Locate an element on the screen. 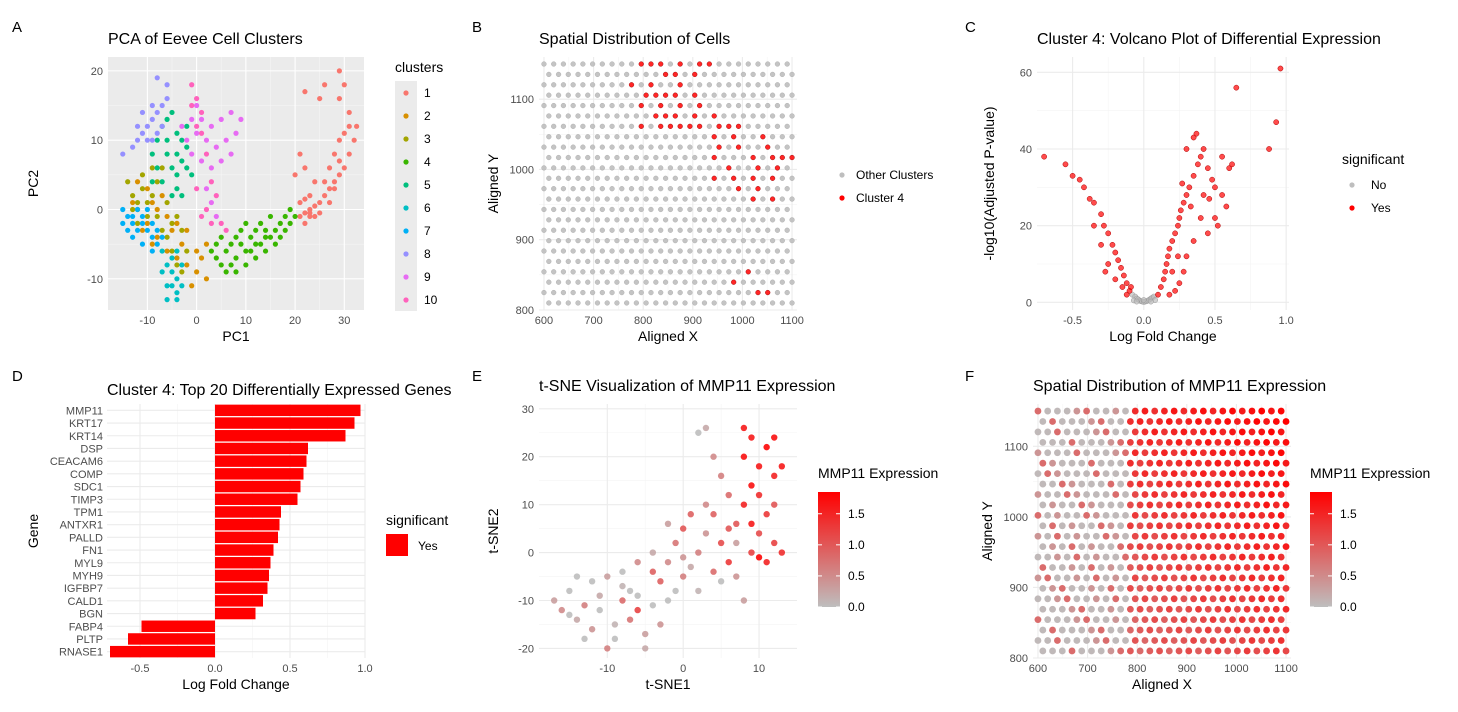 This screenshot has height=712, width=1458. x-tick-label: 1100 is located at coordinates (1286, 669).